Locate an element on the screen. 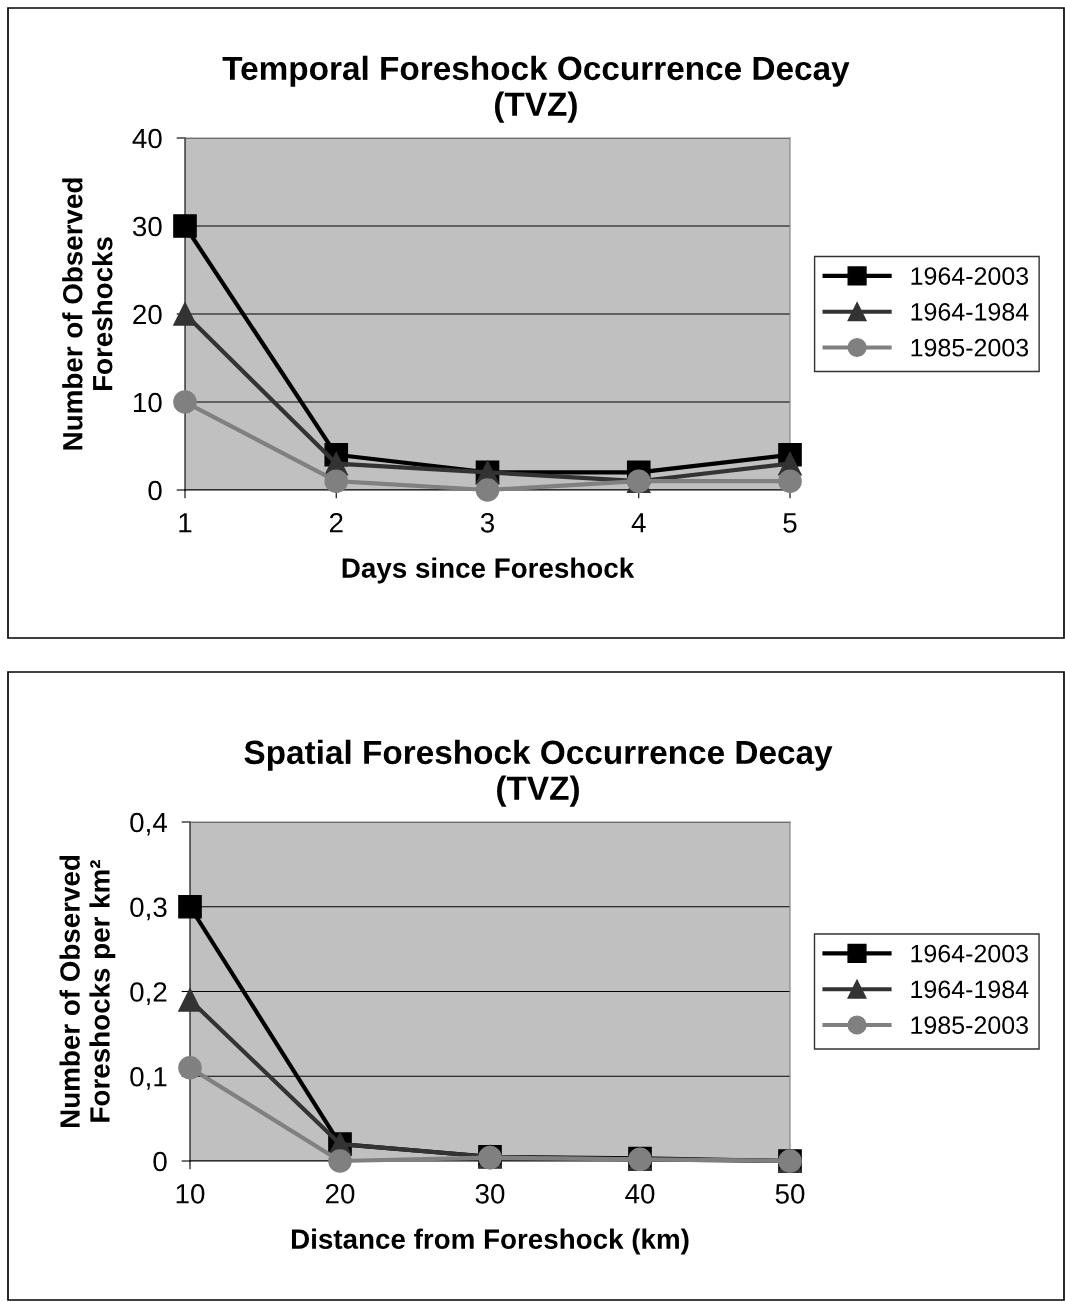  chart-title: Spatial Foreshock Occurrence Decay (TVZ) is located at coordinates (538, 773).